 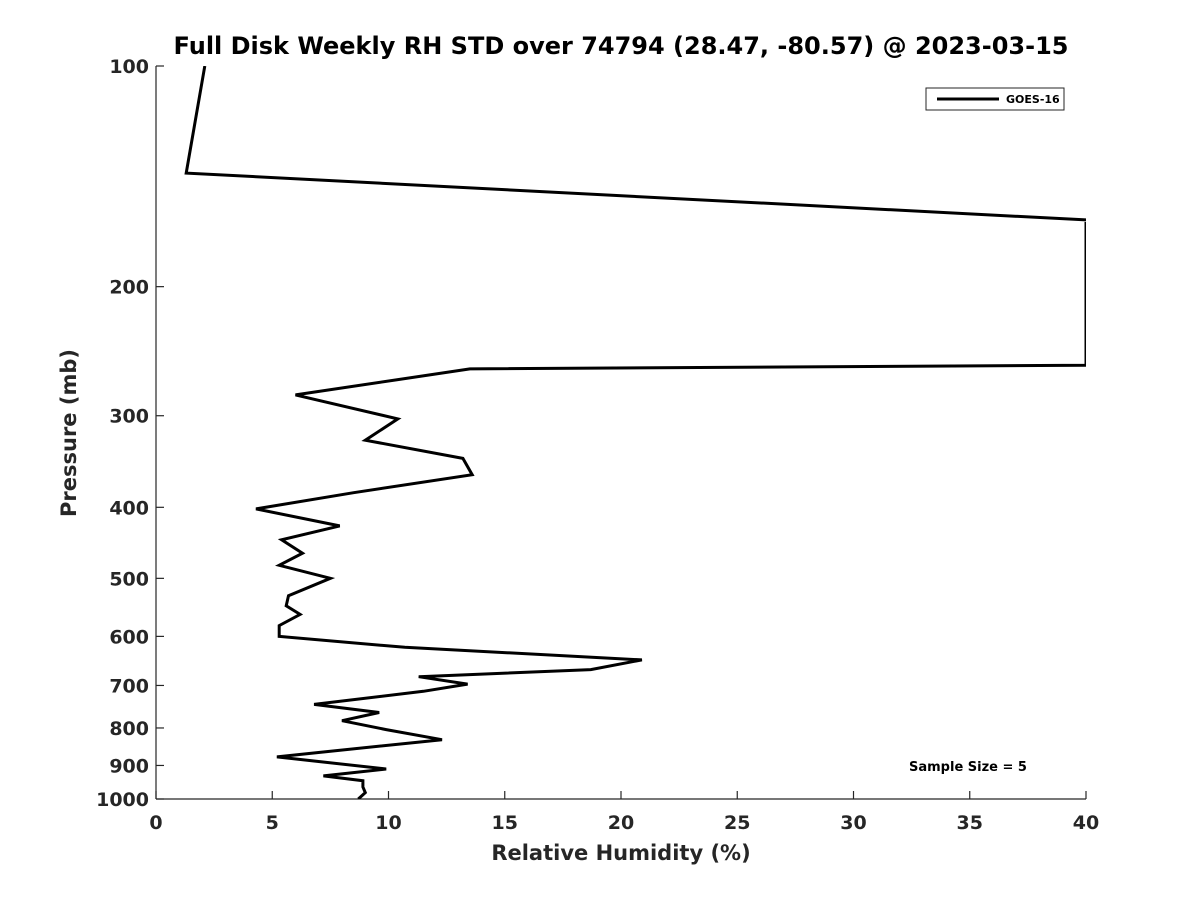 What do you see at coordinates (69, 433) in the screenshot?
I see `y-axis-label: Pressure (mb)` at bounding box center [69, 433].